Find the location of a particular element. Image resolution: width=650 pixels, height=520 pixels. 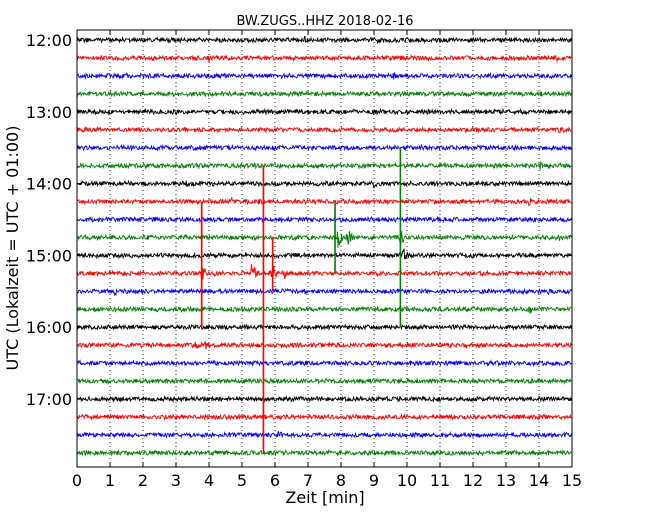

x-tick-label: 13 is located at coordinates (506, 480).